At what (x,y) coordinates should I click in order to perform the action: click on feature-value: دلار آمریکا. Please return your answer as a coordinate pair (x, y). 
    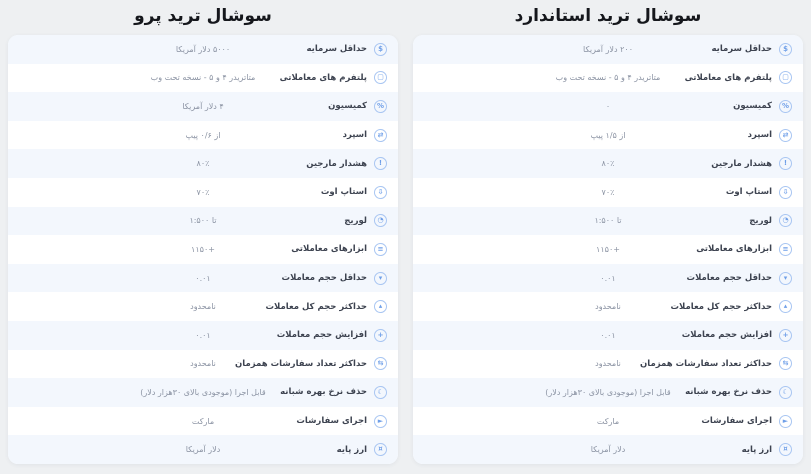
    Looking at the image, I should click on (608, 450).